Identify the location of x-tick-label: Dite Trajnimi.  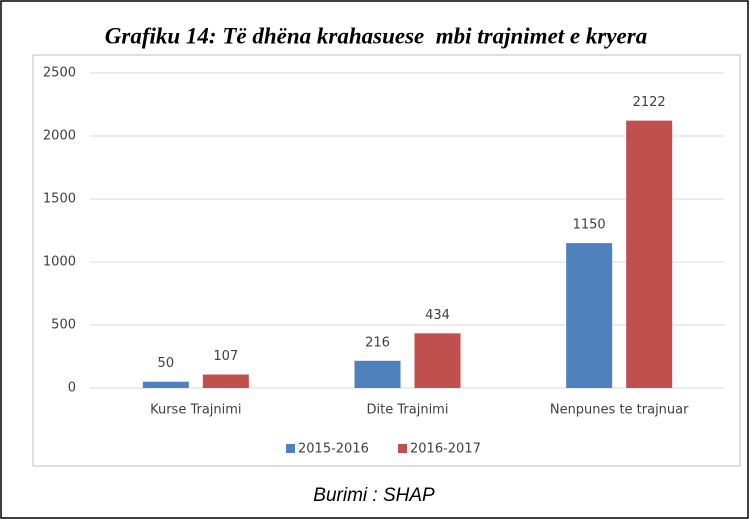
(408, 410).